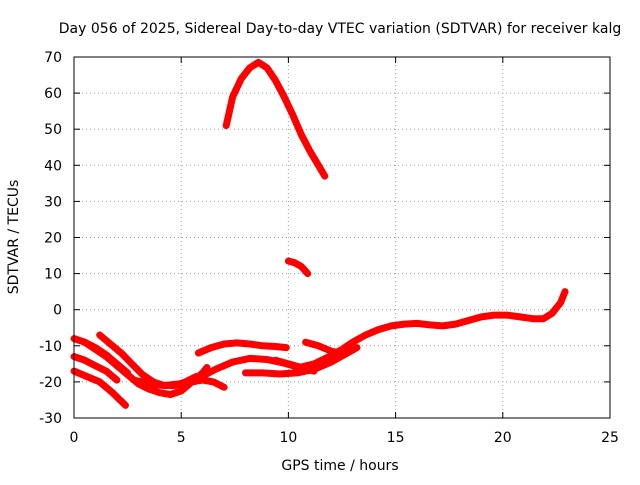  Describe the element at coordinates (50, 383) in the screenshot. I see `y-tick-label: -20` at that location.